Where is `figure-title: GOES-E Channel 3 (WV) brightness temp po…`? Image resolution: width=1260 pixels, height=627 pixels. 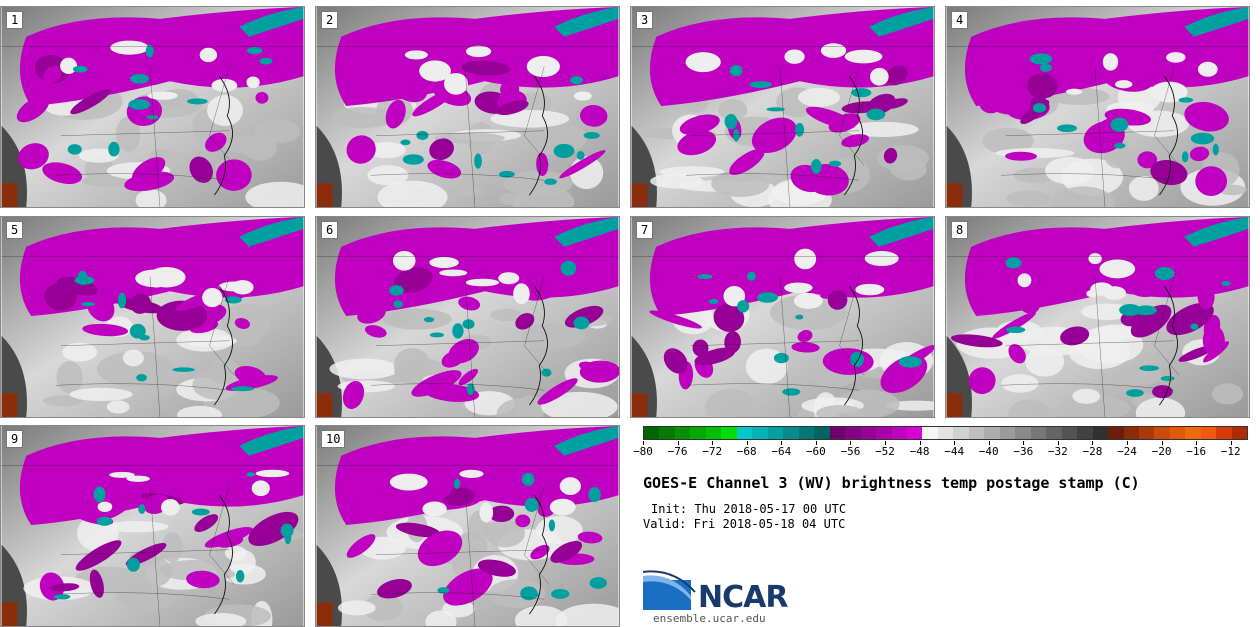
figure-title: GOES-E Channel 3 (WV) brightness temp po… is located at coordinates (891, 483).